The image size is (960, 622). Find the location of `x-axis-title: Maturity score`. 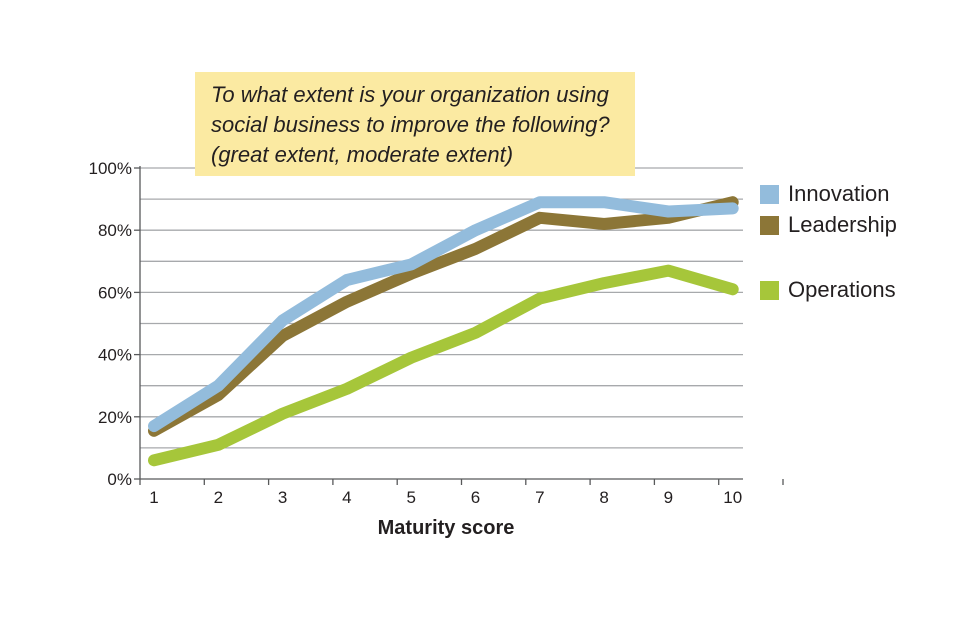

x-axis-title: Maturity score is located at coordinates (446, 528).